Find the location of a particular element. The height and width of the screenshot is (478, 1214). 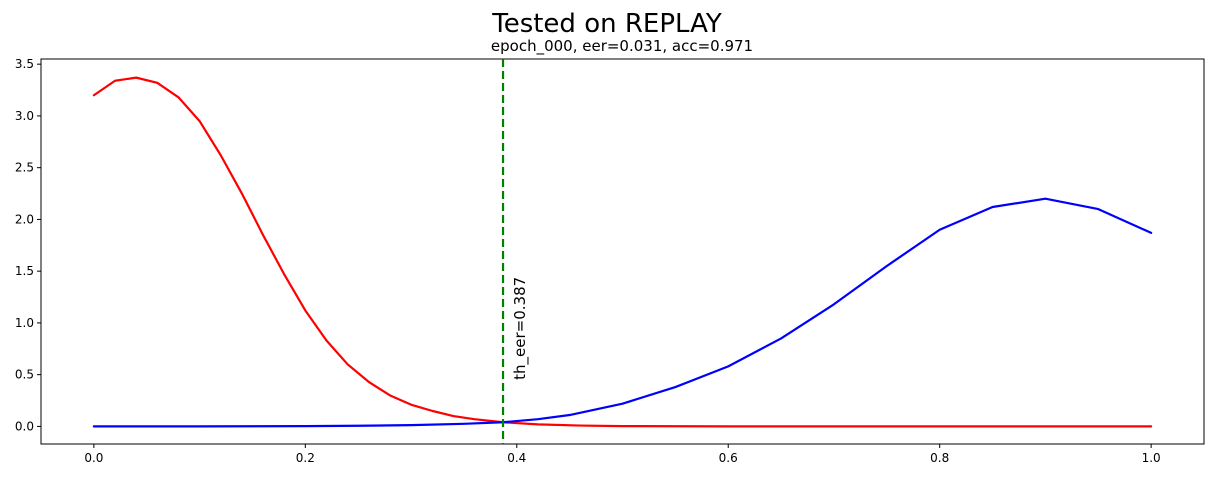

y-tick-label: 0.5 is located at coordinates (24, 375).